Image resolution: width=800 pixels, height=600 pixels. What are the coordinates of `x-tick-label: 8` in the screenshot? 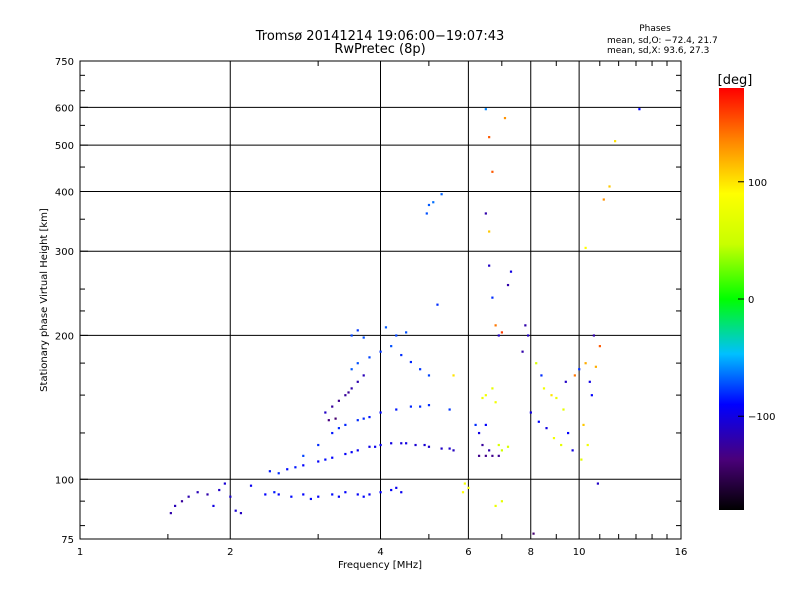 It's located at (531, 552).